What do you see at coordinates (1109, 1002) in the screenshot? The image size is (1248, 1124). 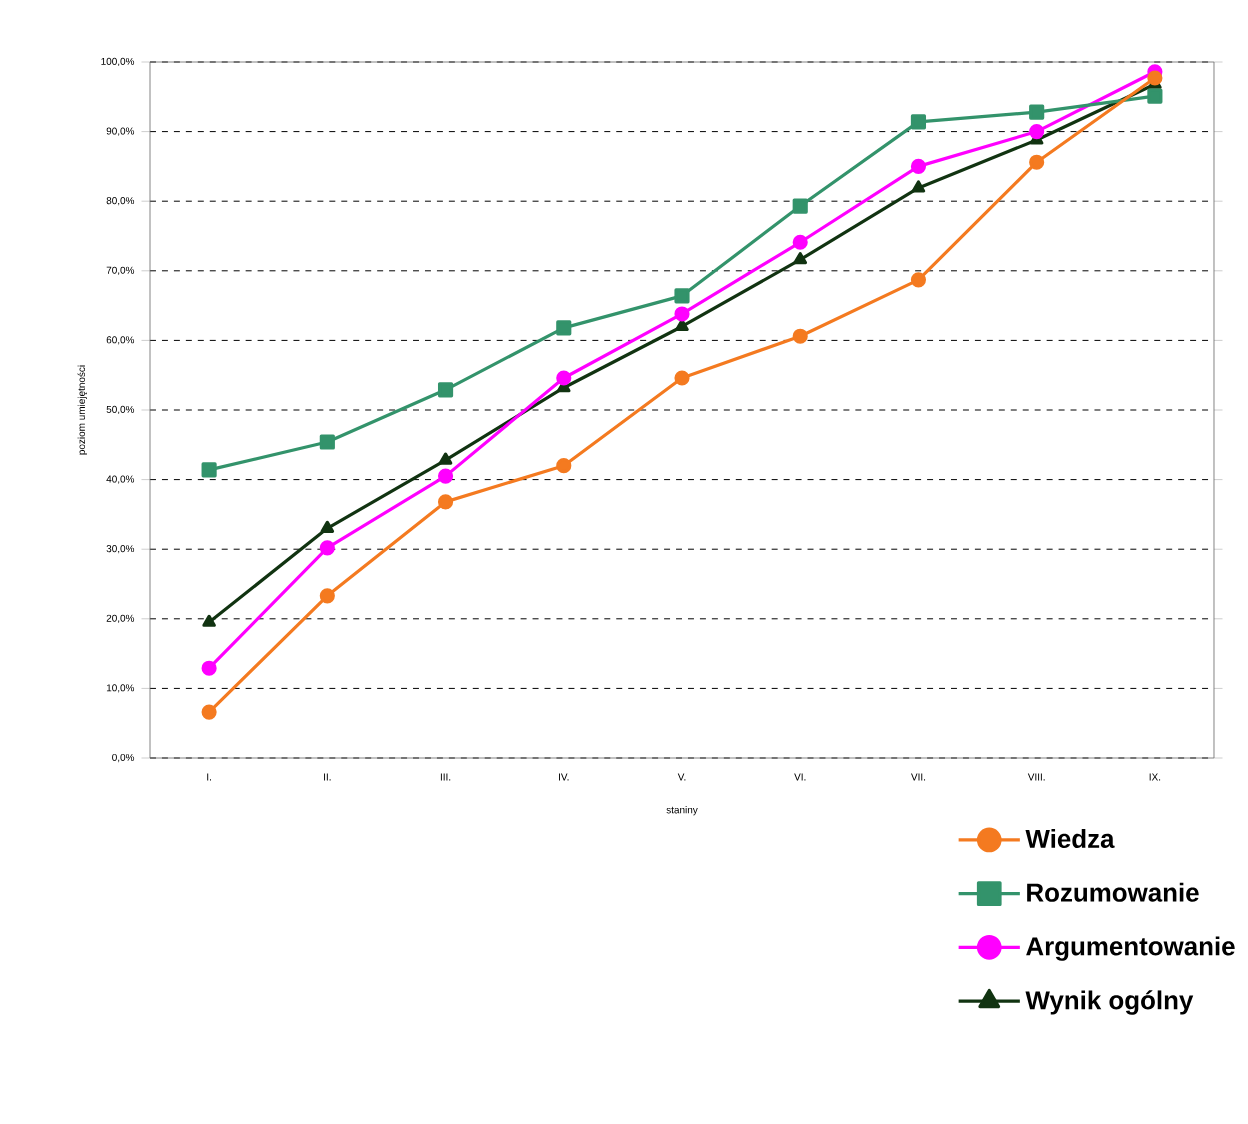 I see `legend-label: Wynik ogólny` at bounding box center [1109, 1002].